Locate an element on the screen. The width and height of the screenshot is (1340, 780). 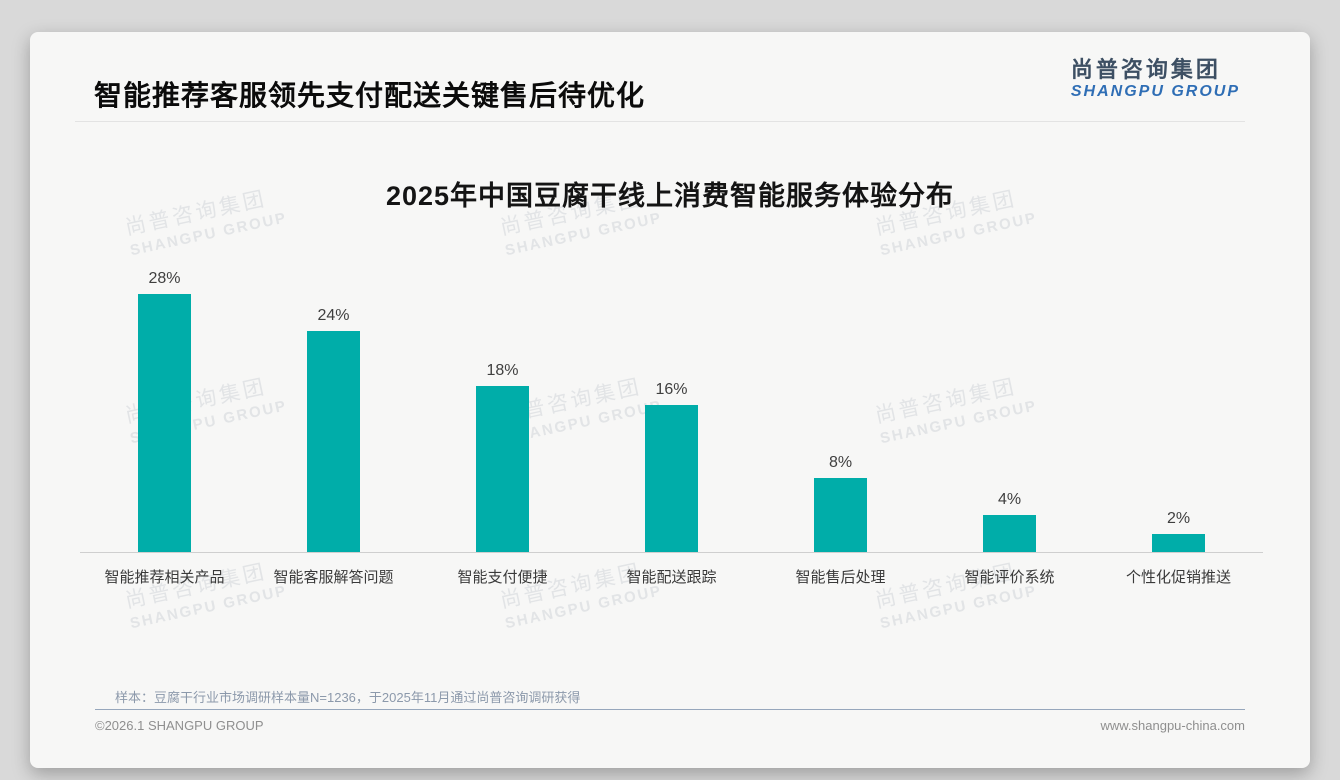
bar-group: 16% is located at coordinates (671, 466).